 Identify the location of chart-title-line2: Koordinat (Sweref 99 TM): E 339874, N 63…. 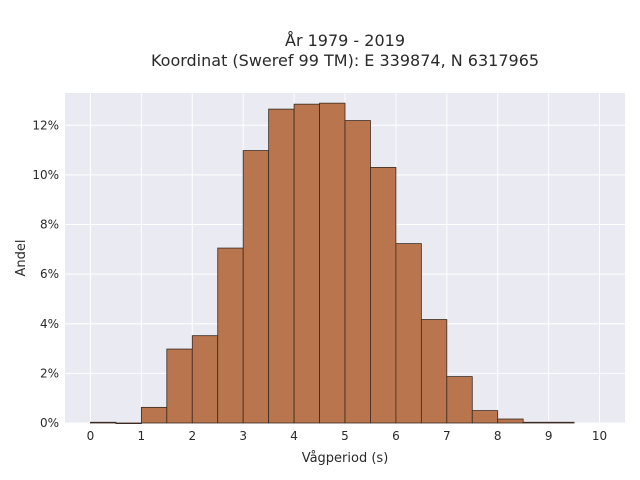
(345, 60).